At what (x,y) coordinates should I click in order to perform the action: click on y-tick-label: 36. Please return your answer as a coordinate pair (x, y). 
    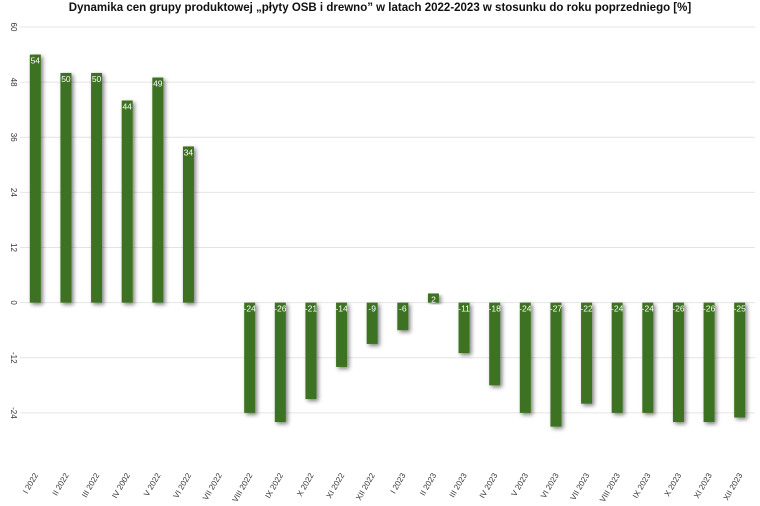
    Looking at the image, I should click on (13, 137).